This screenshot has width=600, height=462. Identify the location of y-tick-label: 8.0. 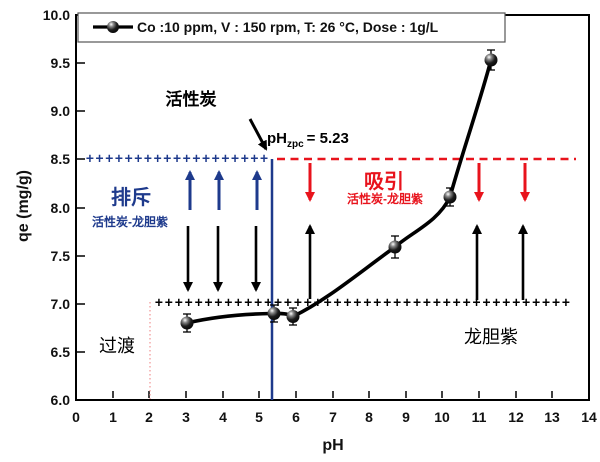
(60, 208).